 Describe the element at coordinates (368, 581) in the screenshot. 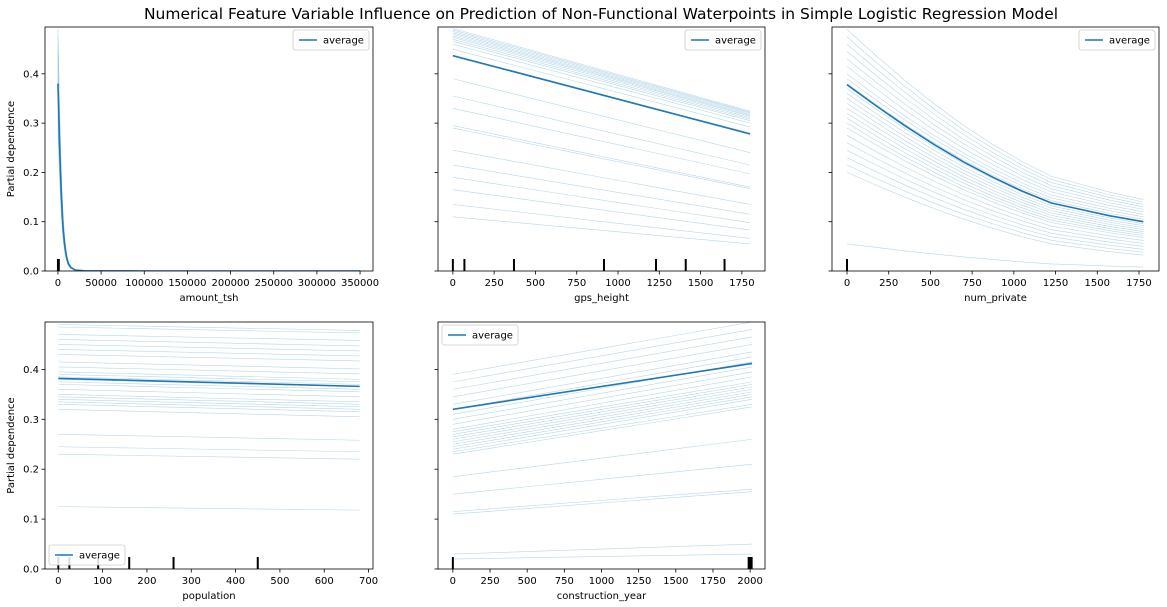

I see `x-tick-label: 700` at that location.